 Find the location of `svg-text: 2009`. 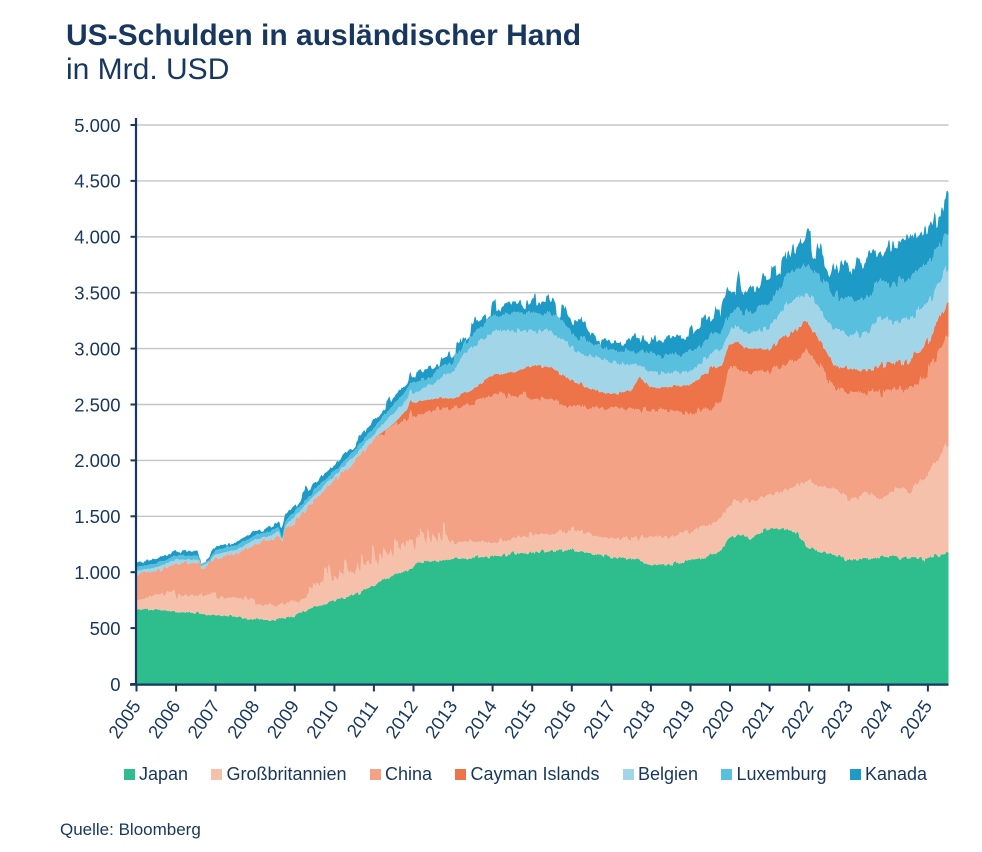

svg-text: 2009 is located at coordinates (282, 719).